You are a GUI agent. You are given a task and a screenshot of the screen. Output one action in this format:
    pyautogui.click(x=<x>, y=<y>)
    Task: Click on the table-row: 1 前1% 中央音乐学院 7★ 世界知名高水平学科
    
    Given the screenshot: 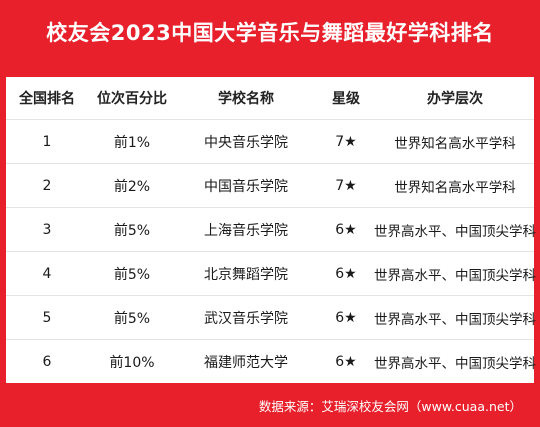 What is the action you would take?
    pyautogui.click(x=270, y=142)
    